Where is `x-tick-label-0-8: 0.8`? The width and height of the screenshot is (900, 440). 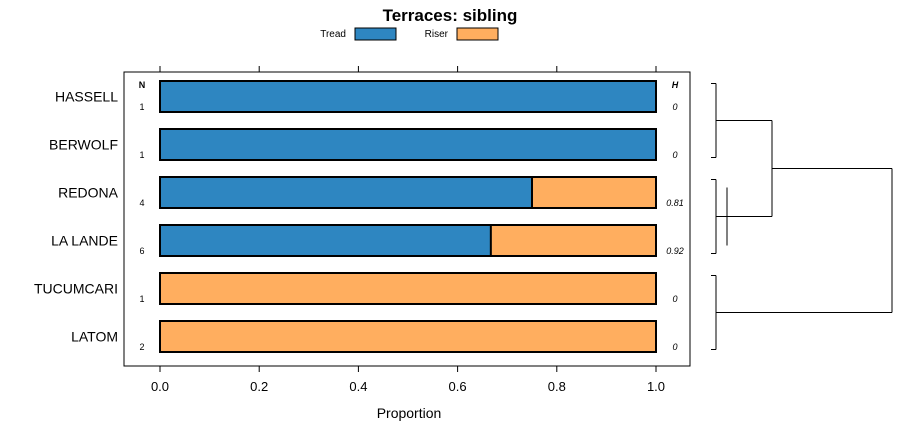
x-tick-label-0-8: 0.8 is located at coordinates (557, 386).